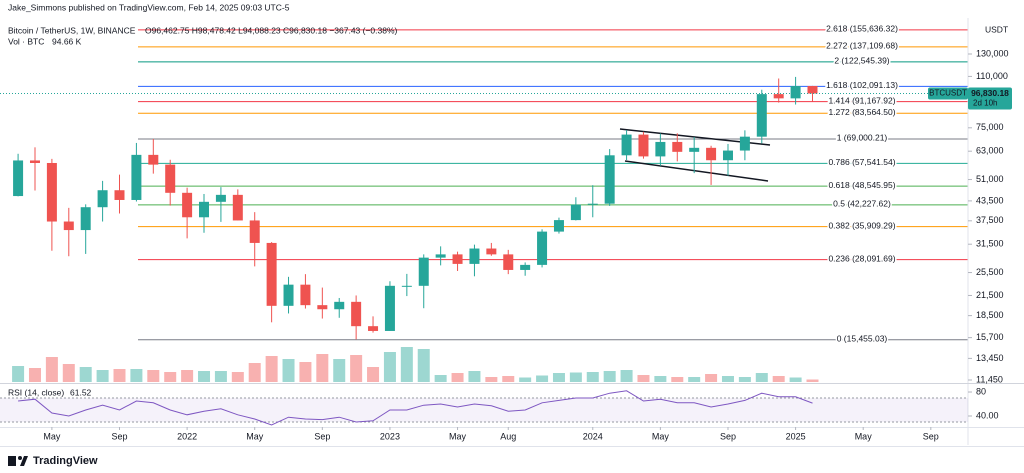 This screenshot has width=1024, height=473. I want to click on y-tick-label: 37,500, so click(990, 220).